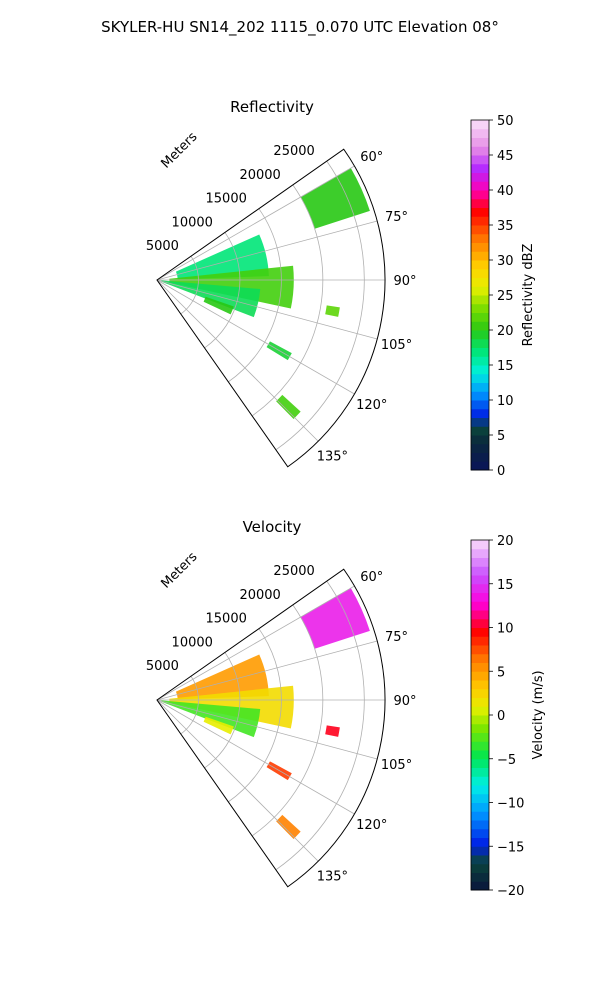 Image resolution: width=600 pixels, height=1000 pixels. Describe the element at coordinates (396, 345) in the screenshot. I see `azimuth-tick-label: 105°` at that location.